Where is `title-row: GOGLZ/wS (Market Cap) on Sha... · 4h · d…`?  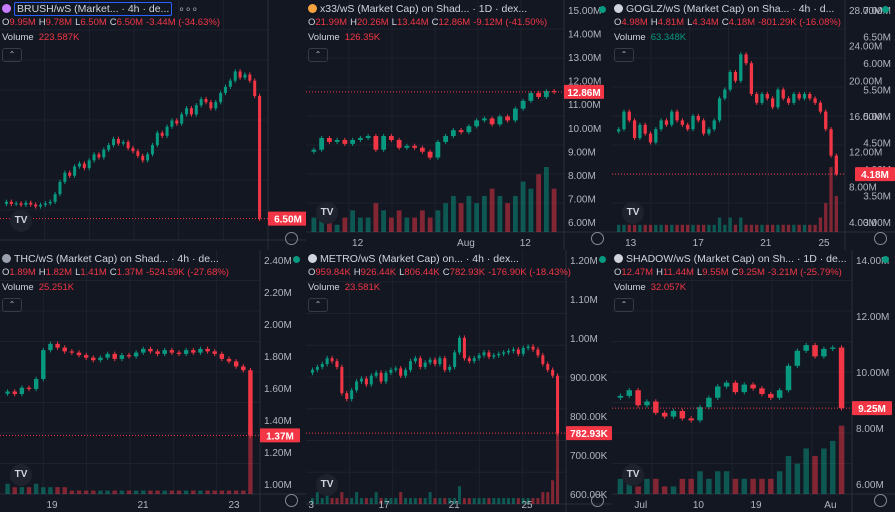 title-row: GOGLZ/wS (Market Cap) on Sha... · 4h · d… is located at coordinates (753, 9).